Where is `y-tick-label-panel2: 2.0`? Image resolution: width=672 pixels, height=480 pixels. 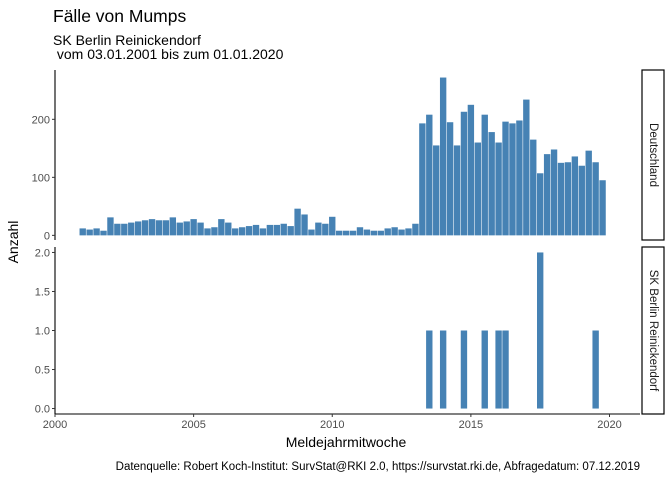
y-tick-label-panel2: 2.0 is located at coordinates (42, 253).